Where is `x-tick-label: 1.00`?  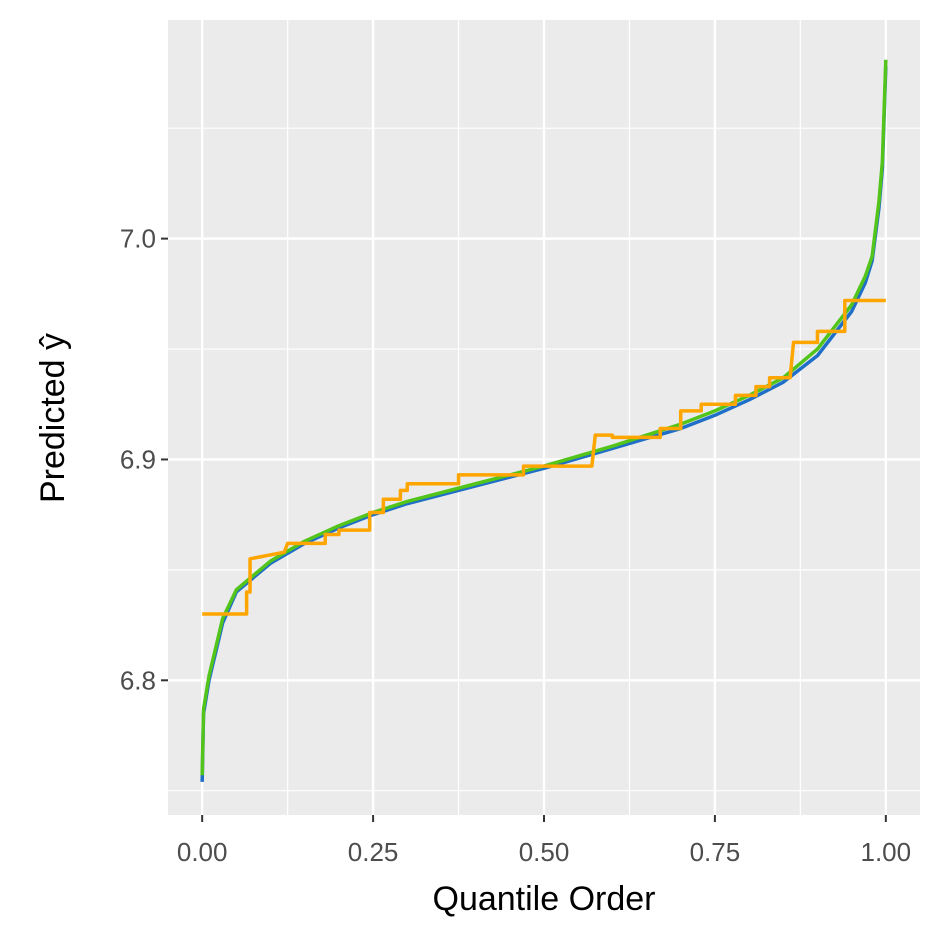
x-tick-label: 1.00 is located at coordinates (886, 852).